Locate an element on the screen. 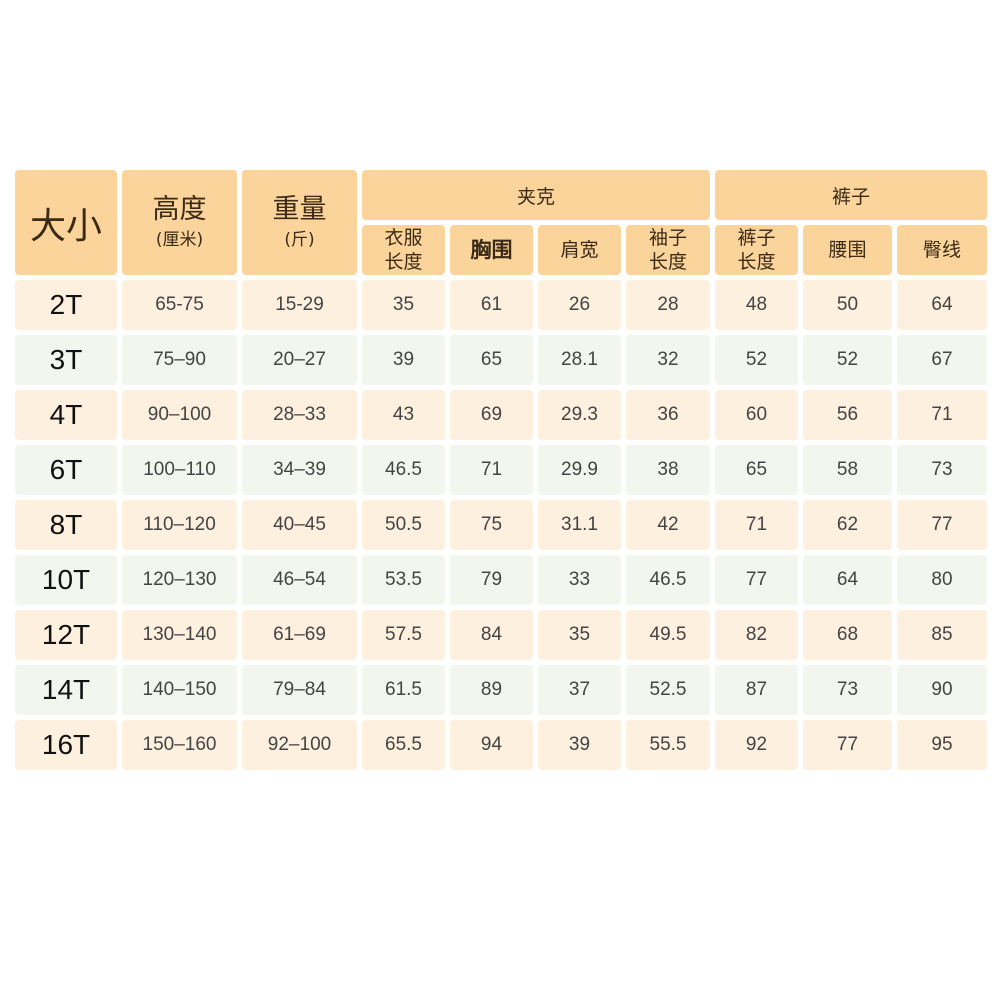 Image resolution: width=1000 pixels, height=1000 pixels. size-label-cell: 14T is located at coordinates (66, 690).